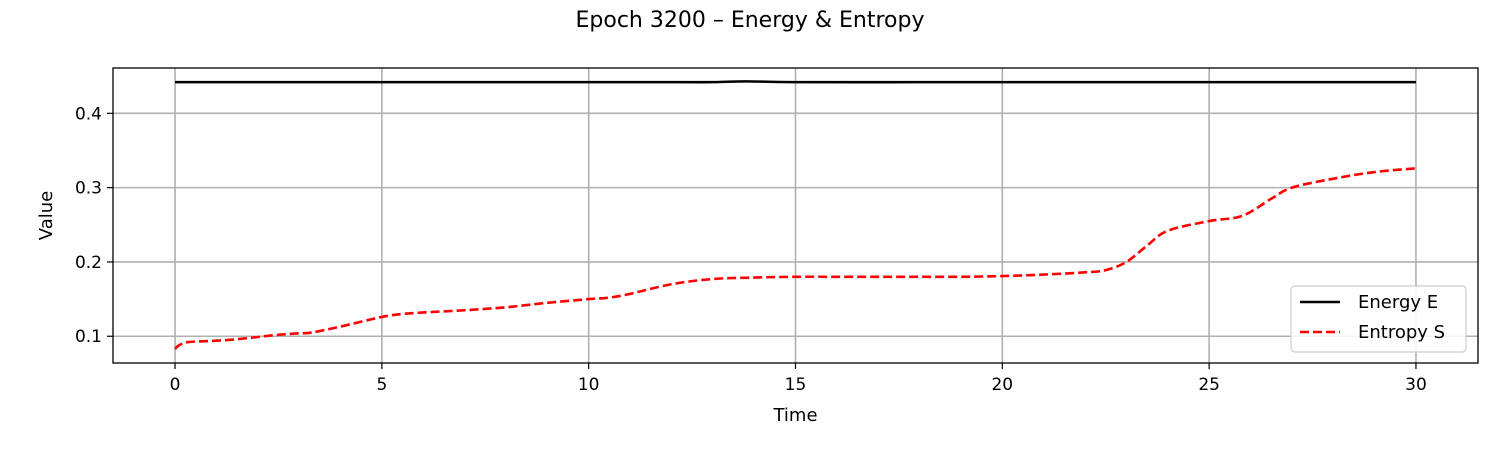 The height and width of the screenshot is (450, 1500). Describe the element at coordinates (589, 385) in the screenshot. I see `x-tick-label: 10` at that location.